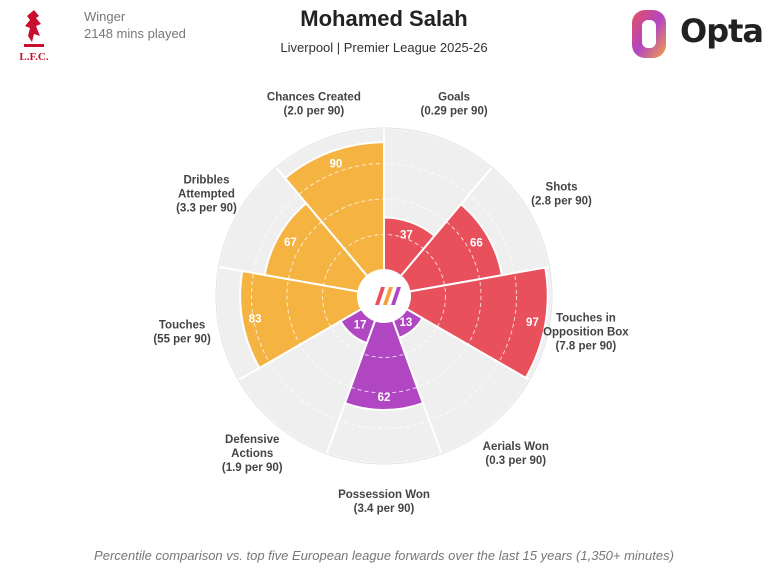  What do you see at coordinates (586, 333) in the screenshot?
I see `metric-label: Touches in Opposition Box (7.8 per 90)` at bounding box center [586, 333].